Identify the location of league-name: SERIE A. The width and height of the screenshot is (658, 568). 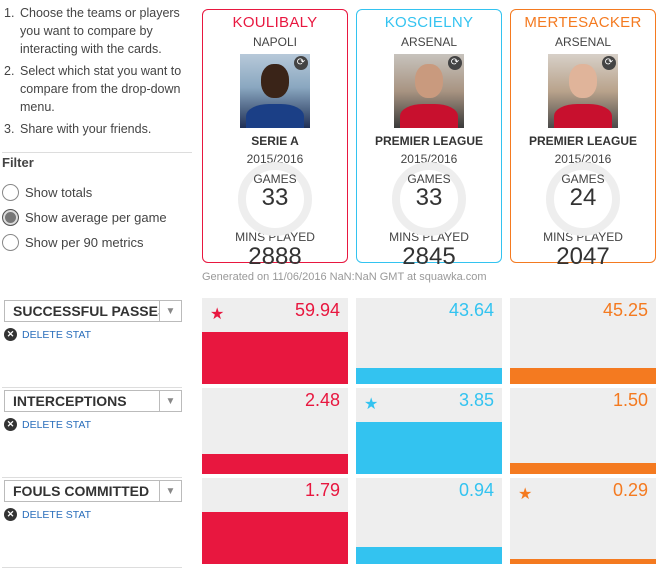
(275, 141).